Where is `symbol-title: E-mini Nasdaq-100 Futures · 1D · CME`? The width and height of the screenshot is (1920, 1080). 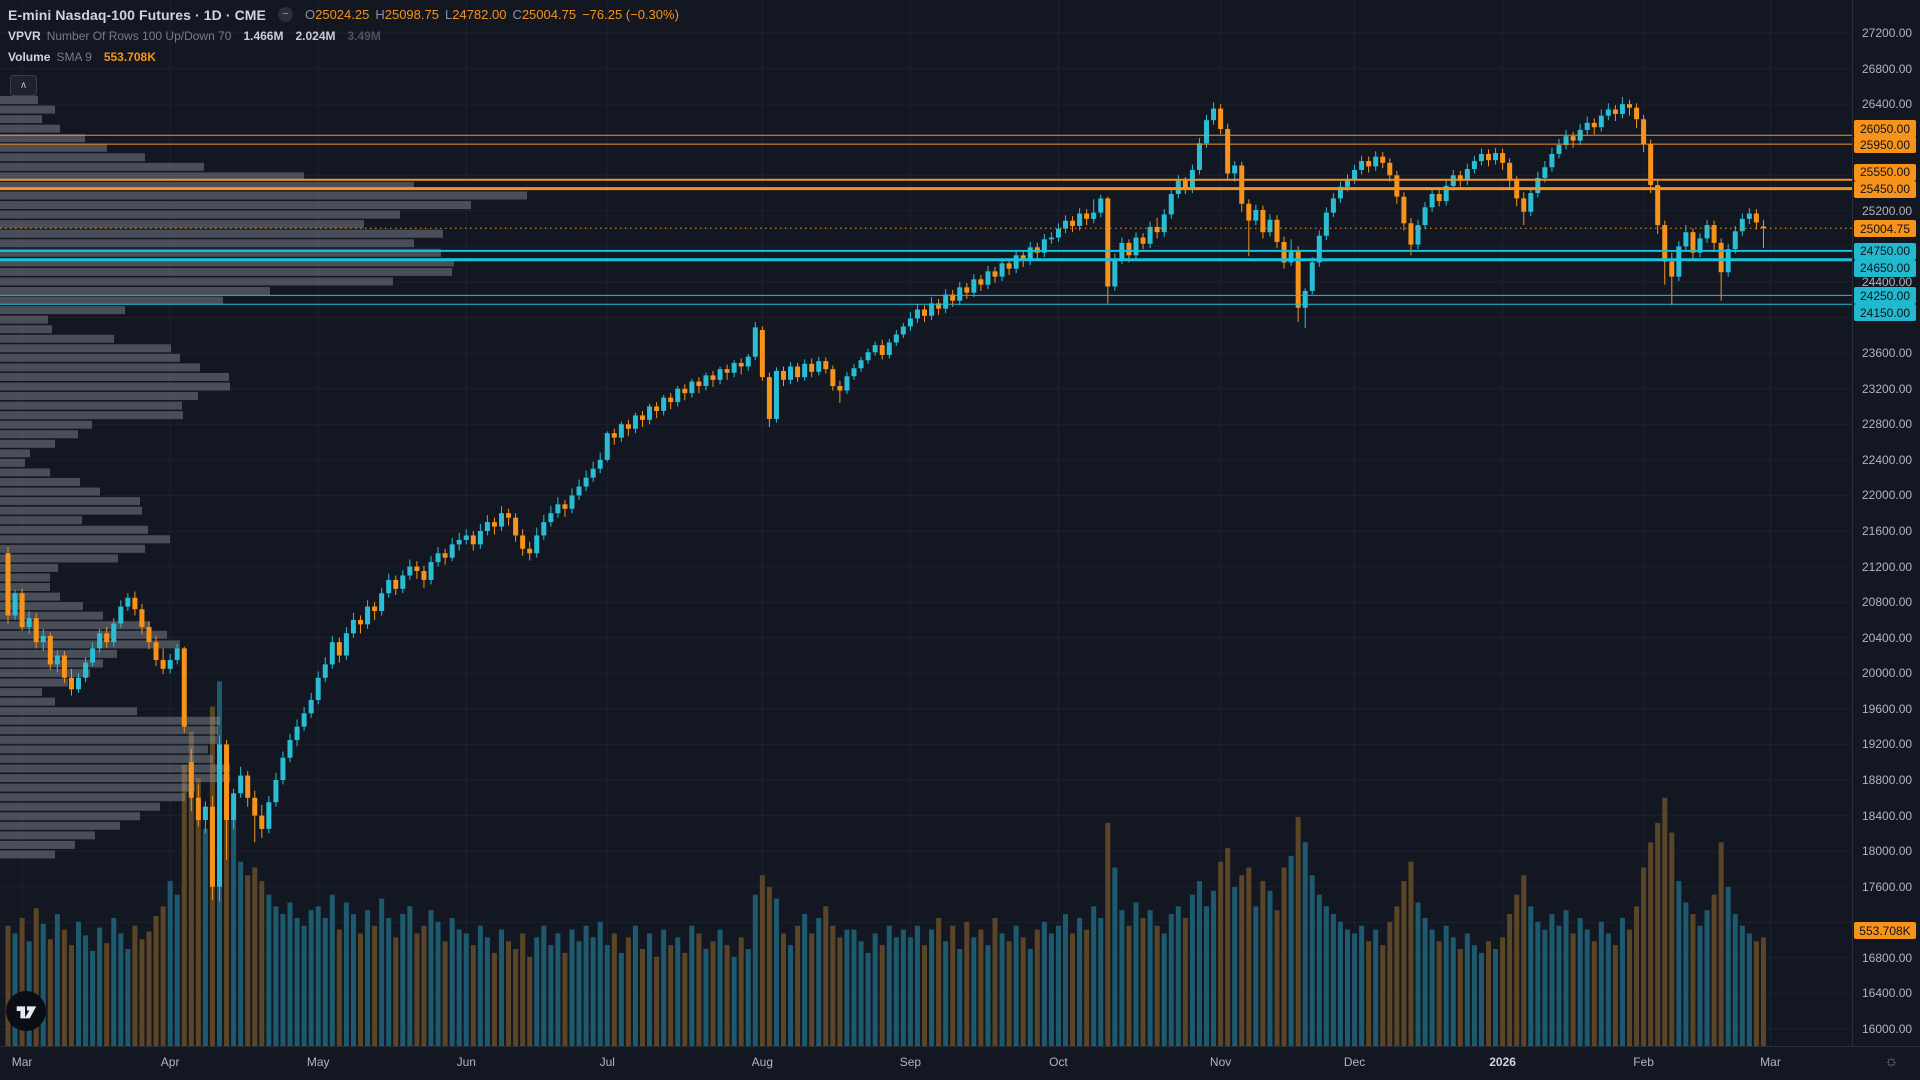
symbol-title: E-mini Nasdaq-100 Futures · 1D · CME is located at coordinates (137, 14).